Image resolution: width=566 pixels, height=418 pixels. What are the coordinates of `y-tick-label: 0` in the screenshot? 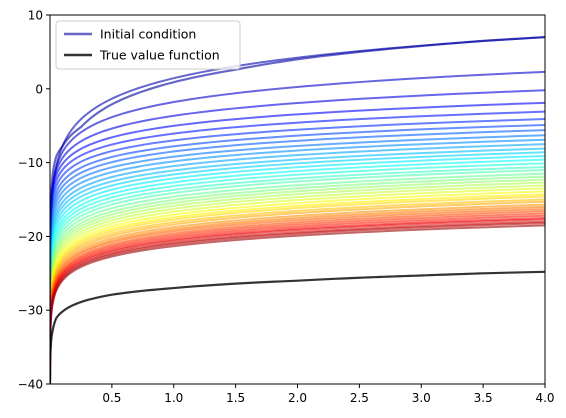 It's located at (39, 89).